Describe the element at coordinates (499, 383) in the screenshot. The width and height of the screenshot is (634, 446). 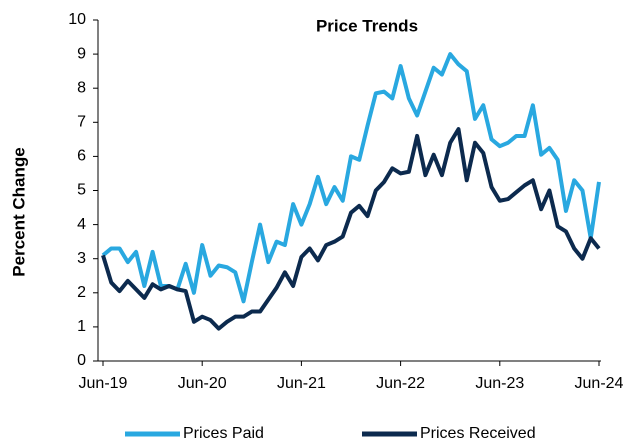
I see `x-tick-label: Jun-23` at that location.